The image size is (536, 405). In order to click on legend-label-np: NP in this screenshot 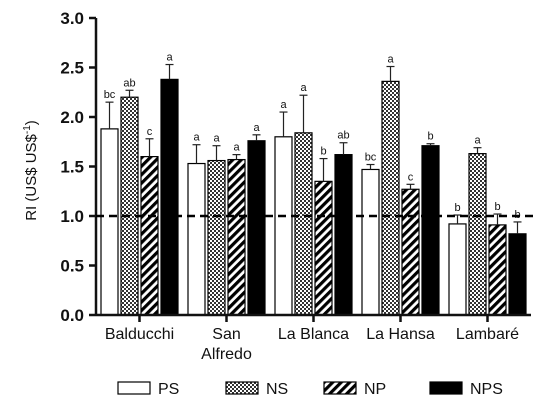, I will do `click(375, 389)`.